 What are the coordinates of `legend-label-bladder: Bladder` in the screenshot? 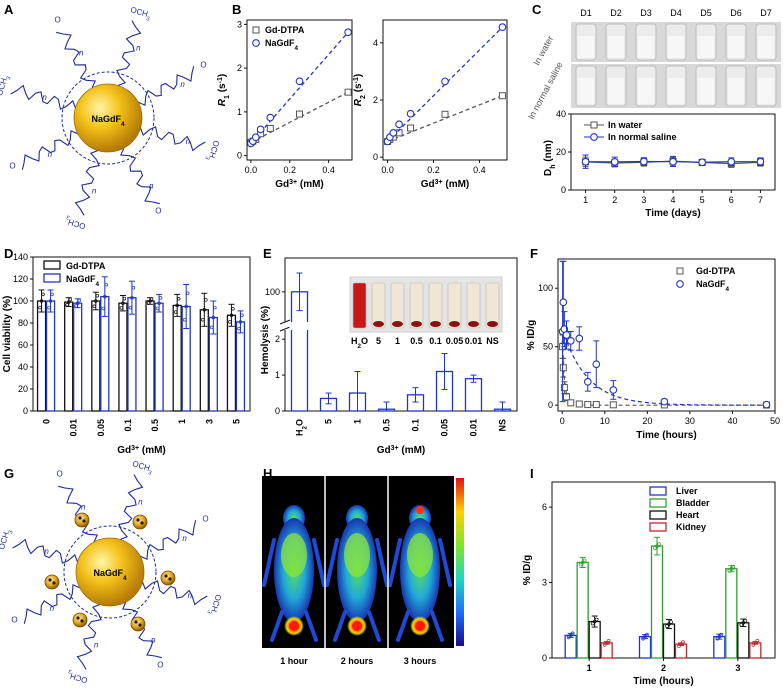 It's located at (693, 503).